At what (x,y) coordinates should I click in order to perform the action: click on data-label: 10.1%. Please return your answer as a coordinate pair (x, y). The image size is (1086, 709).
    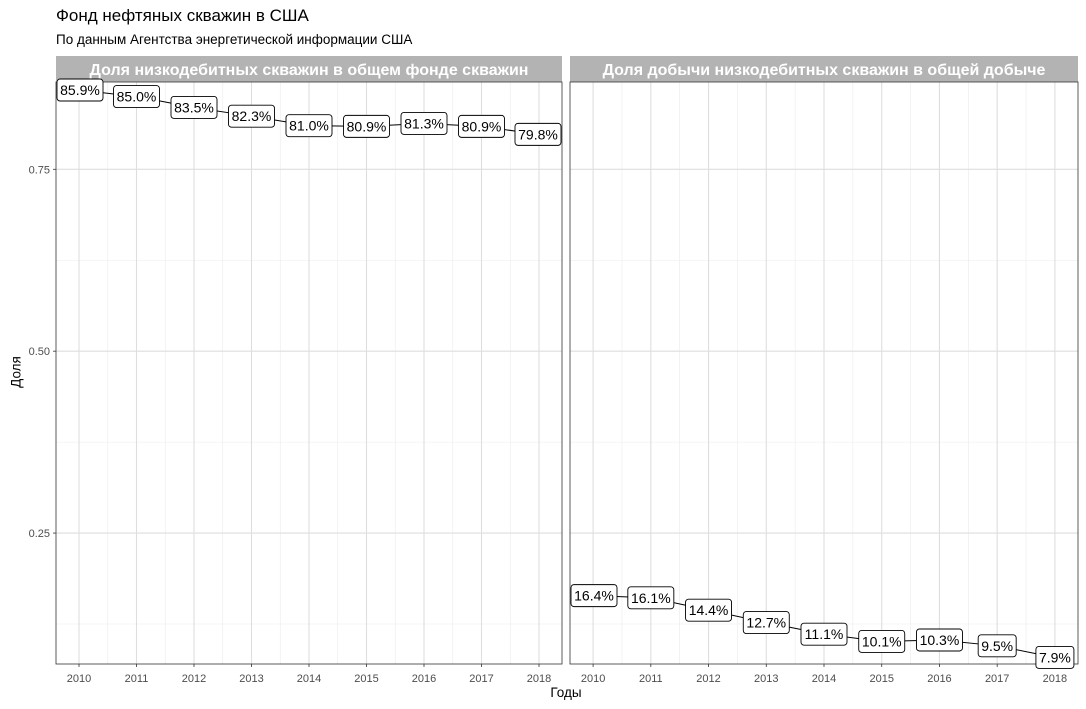
    Looking at the image, I should click on (882, 641).